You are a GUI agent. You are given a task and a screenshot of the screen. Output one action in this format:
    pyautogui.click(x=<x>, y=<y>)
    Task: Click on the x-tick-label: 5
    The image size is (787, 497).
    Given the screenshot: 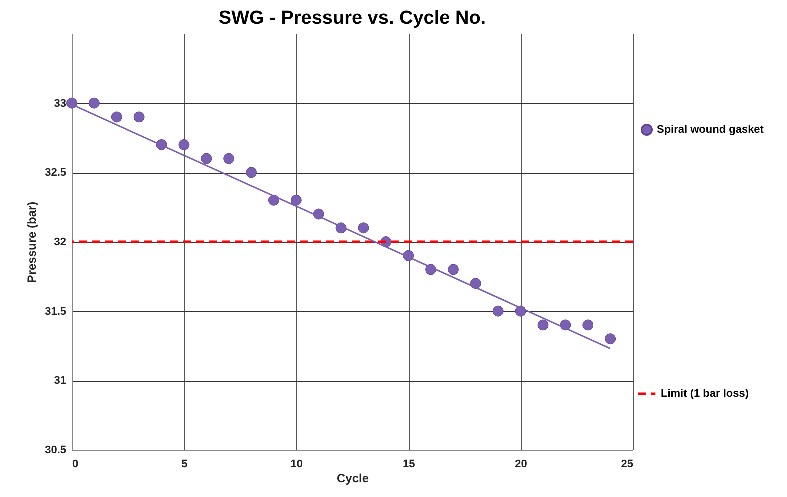 What is the action you would take?
    pyautogui.click(x=185, y=464)
    